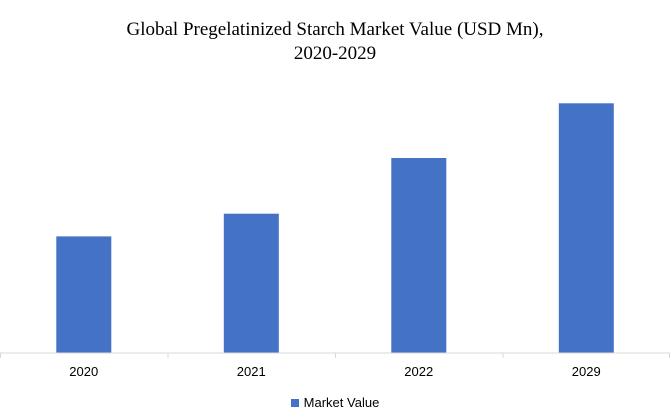 Image resolution: width=670 pixels, height=414 pixels. What do you see at coordinates (84, 294) in the screenshot?
I see `bar-2020` at bounding box center [84, 294].